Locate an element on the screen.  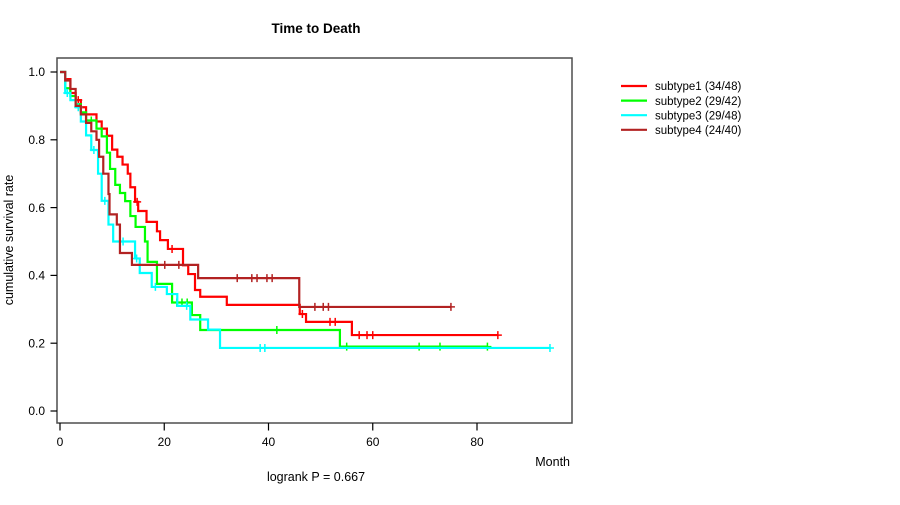
x-tick-label: 0 is located at coordinates (60, 442).